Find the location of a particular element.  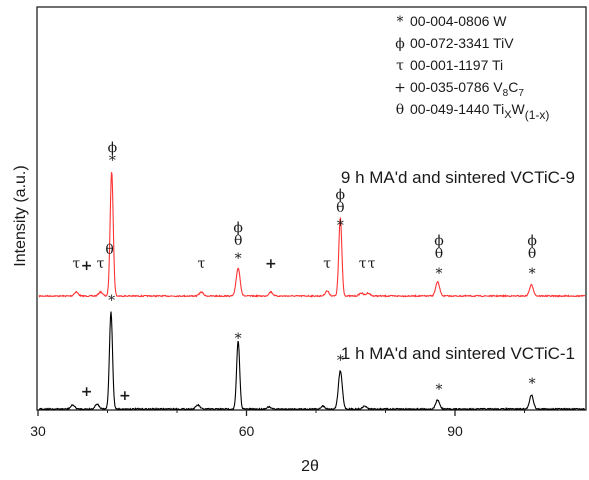

series-label-9h: 9 h MA'd and sintered VCTiC-9 is located at coordinates (458, 177).